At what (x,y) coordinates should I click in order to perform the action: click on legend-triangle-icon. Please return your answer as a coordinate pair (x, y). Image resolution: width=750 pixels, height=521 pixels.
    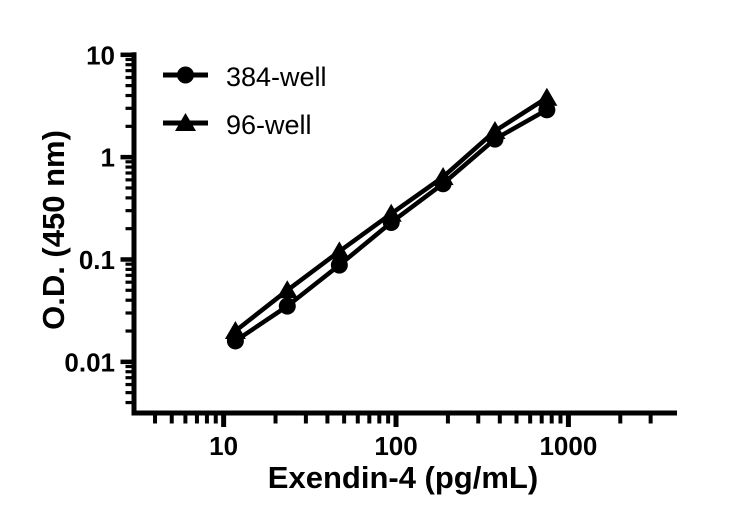
    Looking at the image, I should click on (185, 122).